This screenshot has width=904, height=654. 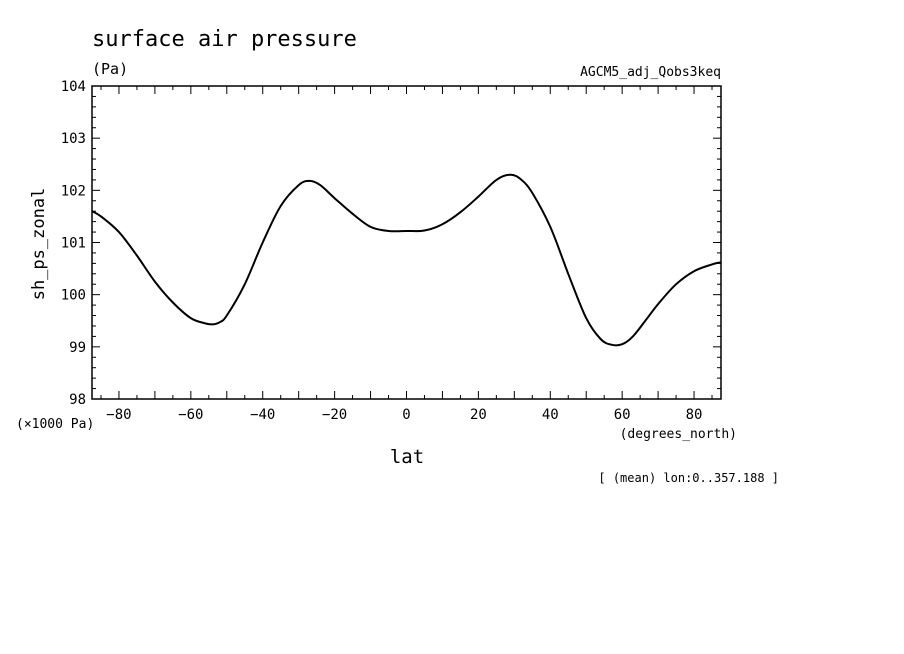 What do you see at coordinates (694, 415) in the screenshot?
I see `x-tick-label: 80` at bounding box center [694, 415].